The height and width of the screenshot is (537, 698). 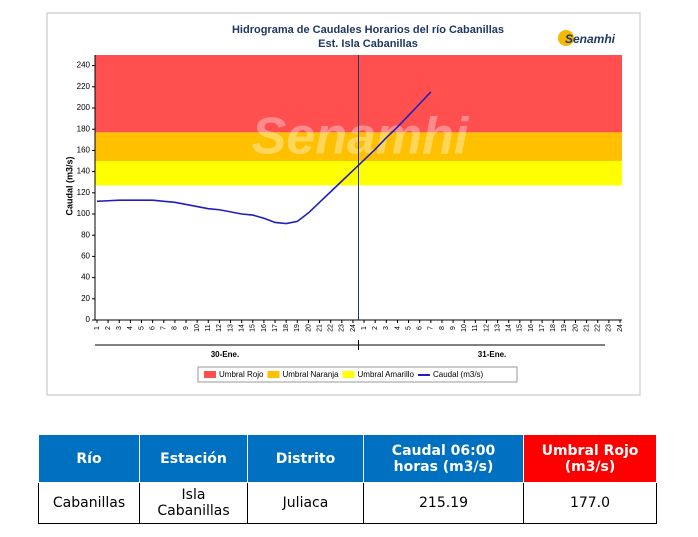 What do you see at coordinates (443, 458) in the screenshot?
I see `header-cell: Caudal 06:00 horas (m3/s)` at bounding box center [443, 458].